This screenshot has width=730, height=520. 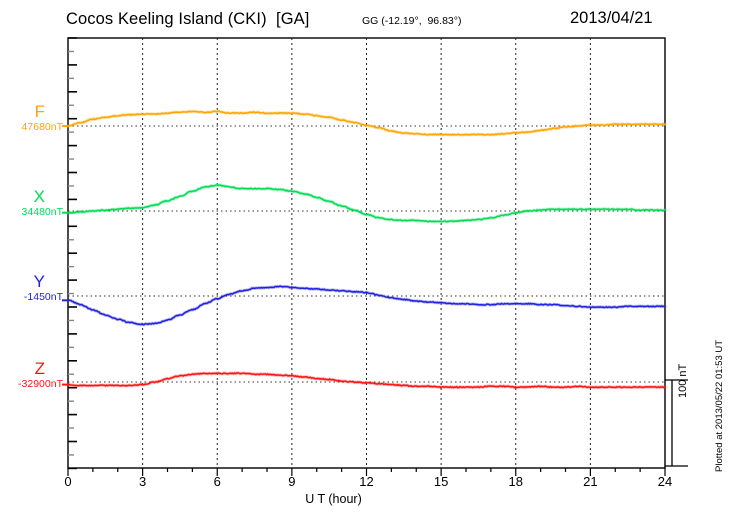 What do you see at coordinates (366, 203) in the screenshot?
I see `trace-x` at bounding box center [366, 203].